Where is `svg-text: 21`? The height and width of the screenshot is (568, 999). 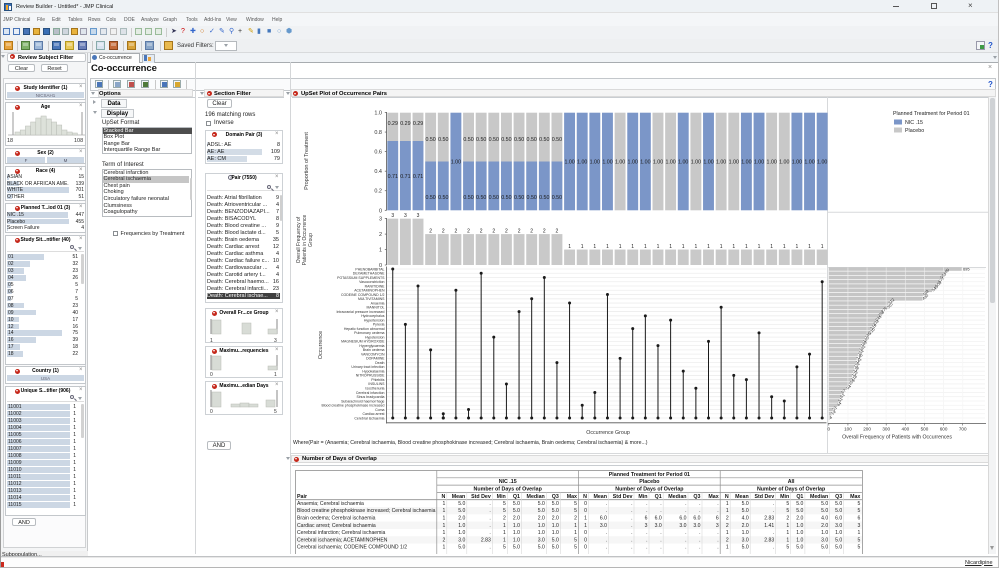
svg-text: 21 is located at coordinates (834, 407).